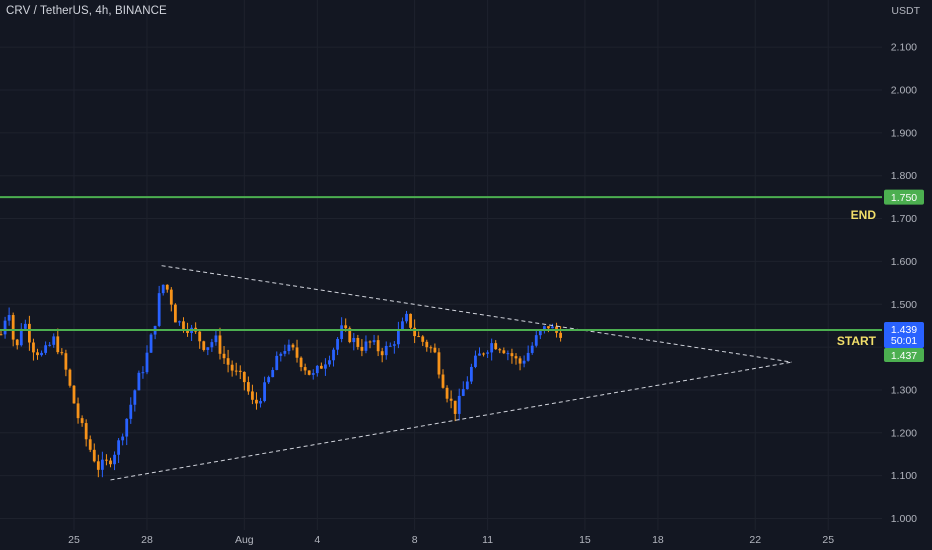  I want to click on start-price-tag-text: 1.437, so click(904, 356).